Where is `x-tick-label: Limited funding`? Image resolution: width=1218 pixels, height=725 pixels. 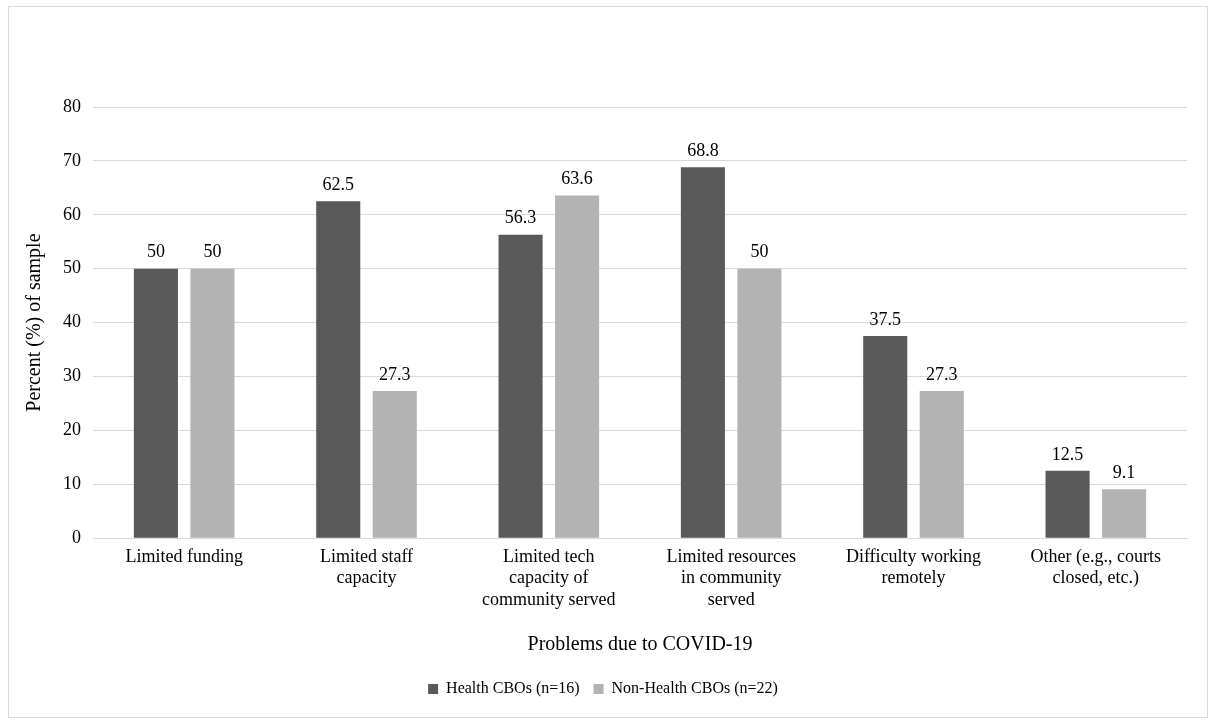
x-tick-label: Limited funding is located at coordinates (184, 555).